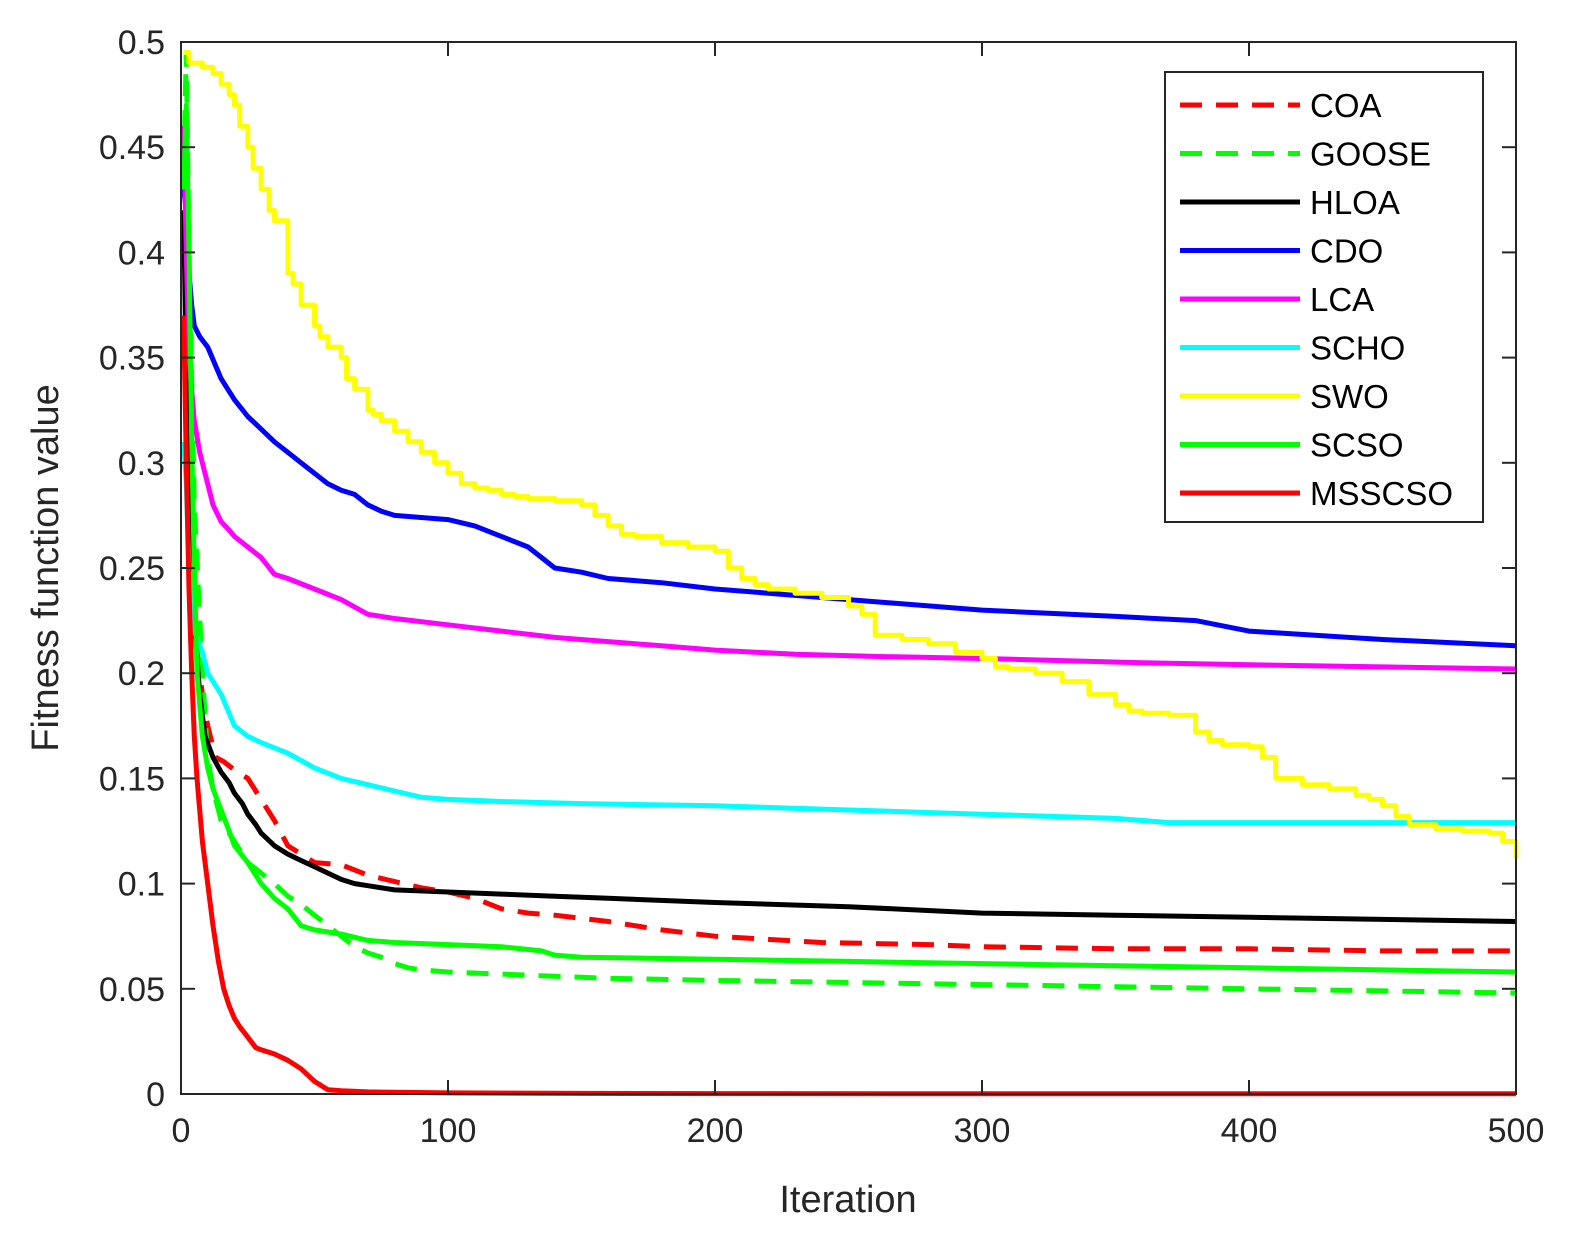 The width and height of the screenshot is (1571, 1241). What do you see at coordinates (1346, 105) in the screenshot?
I see `legend-label-coa: COA` at bounding box center [1346, 105].